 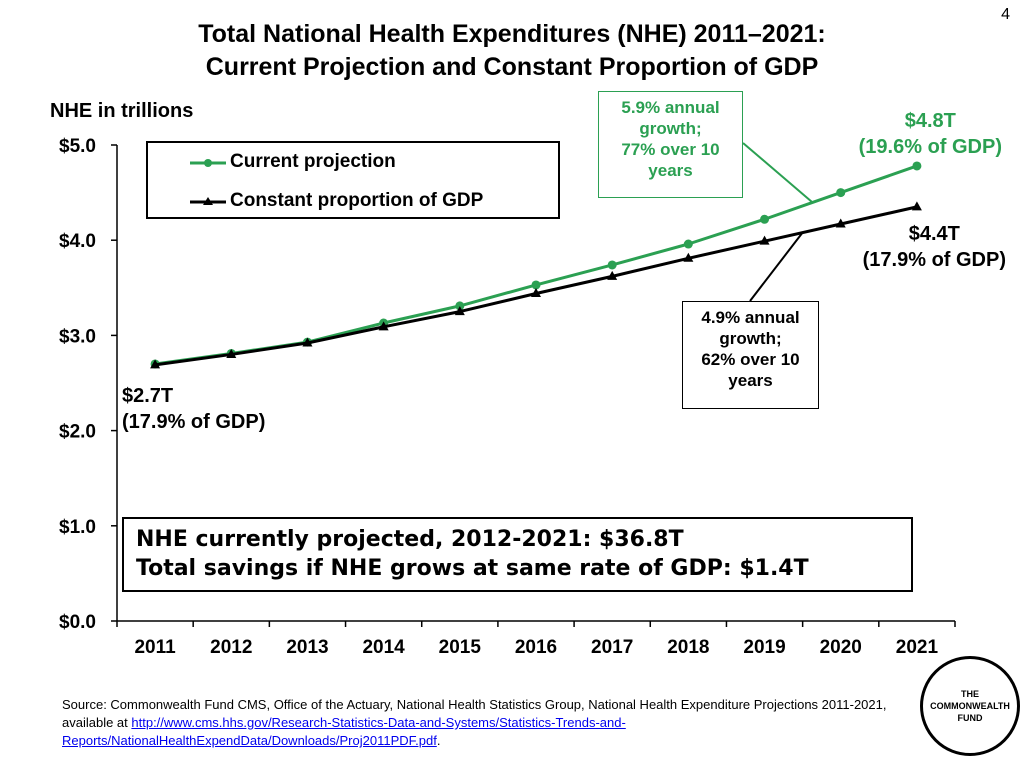 I want to click on x-tick-label: 2018, so click(x=688, y=647).